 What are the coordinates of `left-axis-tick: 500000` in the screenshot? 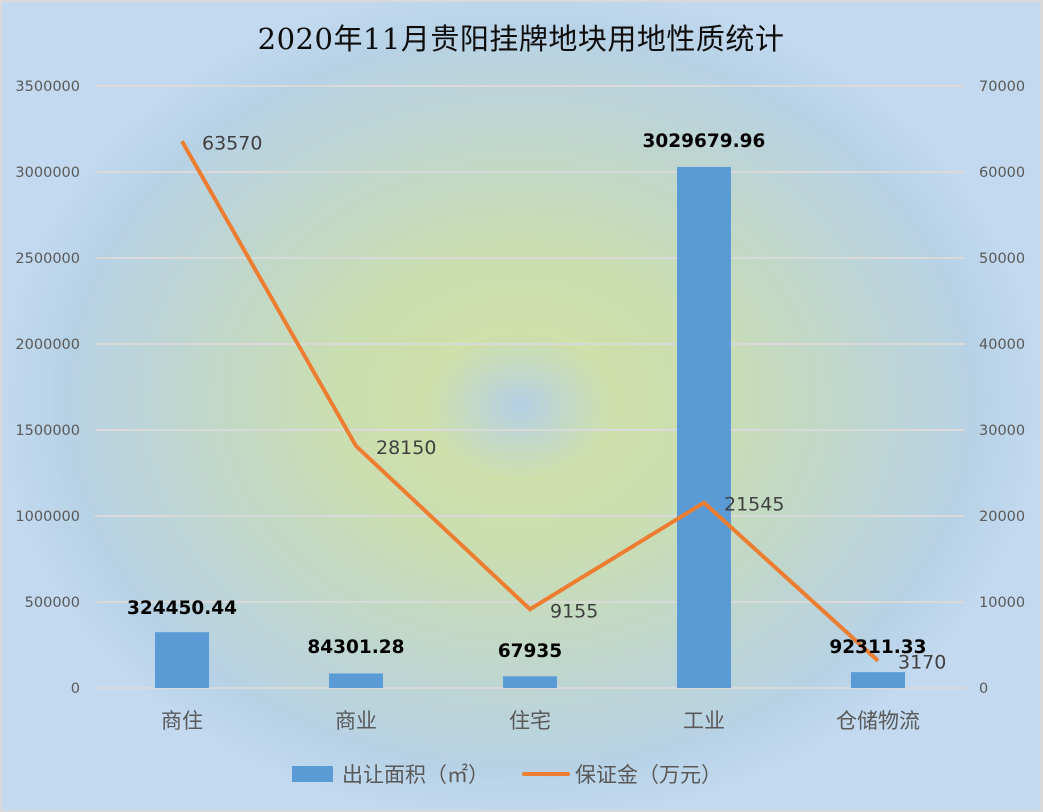 It's located at (52, 603).